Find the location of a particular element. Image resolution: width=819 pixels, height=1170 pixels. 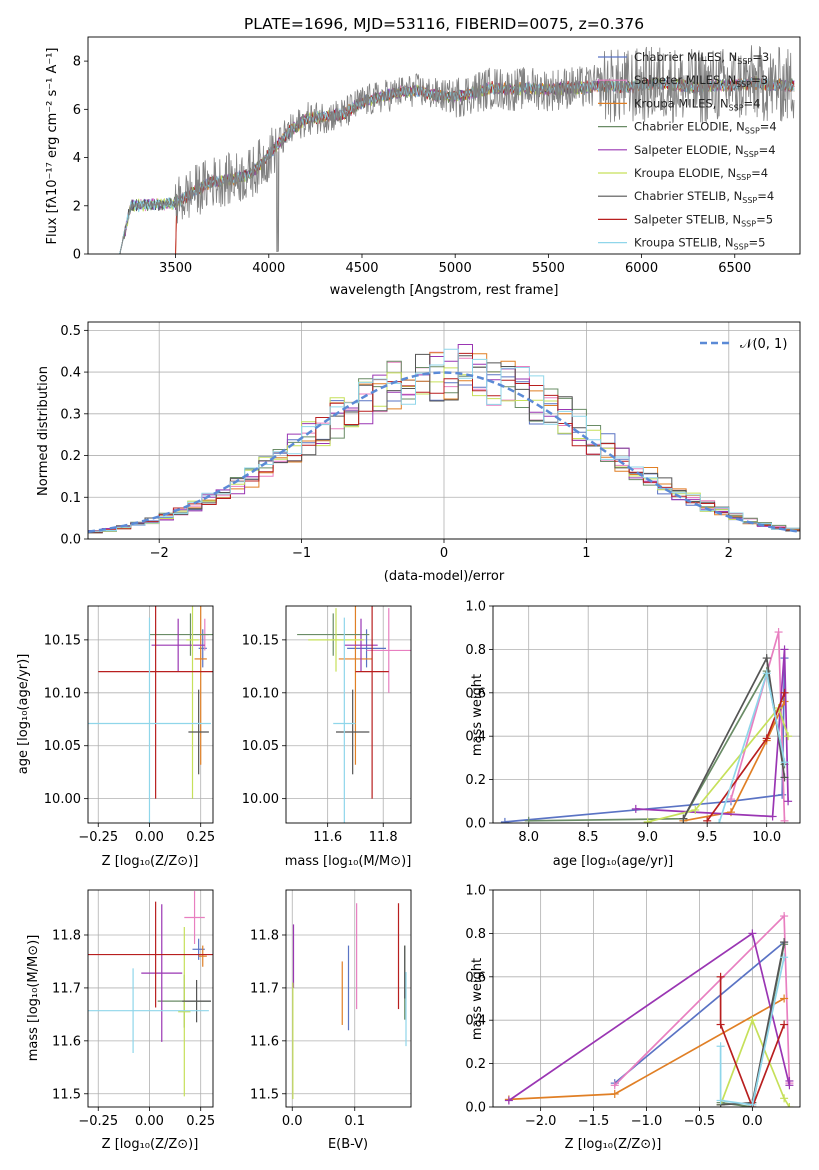

age-vs-mass-xlabel: mass [log₁₀(M/M⊙)] is located at coordinates (348, 861).